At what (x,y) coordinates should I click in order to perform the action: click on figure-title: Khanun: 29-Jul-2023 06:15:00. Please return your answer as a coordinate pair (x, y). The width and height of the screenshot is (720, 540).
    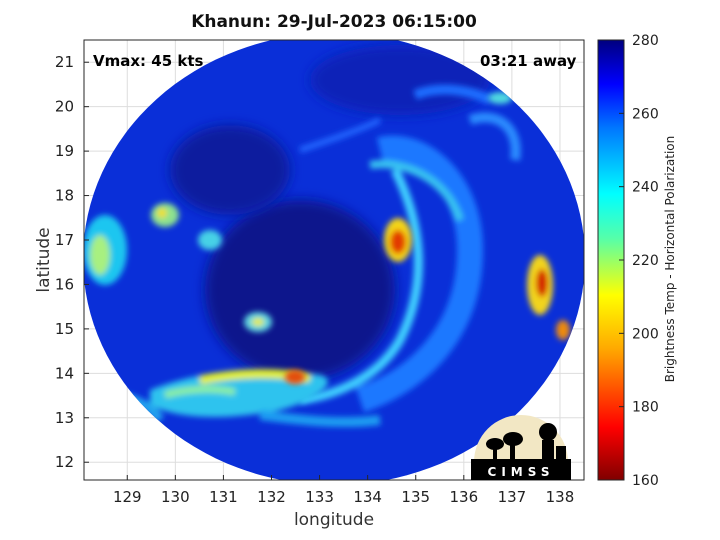
    Looking at the image, I should click on (334, 22).